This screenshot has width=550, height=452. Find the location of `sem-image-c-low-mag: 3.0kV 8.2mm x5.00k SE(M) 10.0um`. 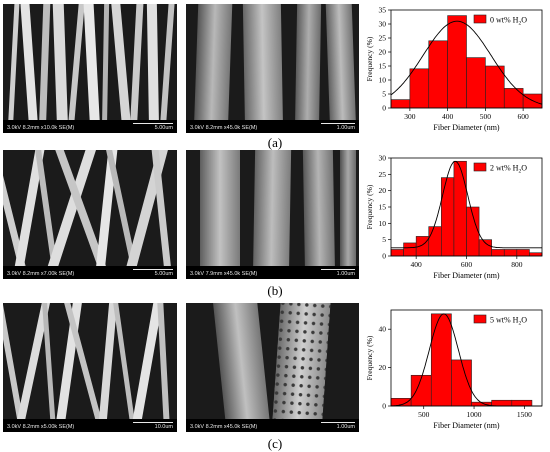

sem-image-c-low-mag: 3.0kV 8.2mm x5.00k SE(M) 10.0um is located at coordinates (90, 367).